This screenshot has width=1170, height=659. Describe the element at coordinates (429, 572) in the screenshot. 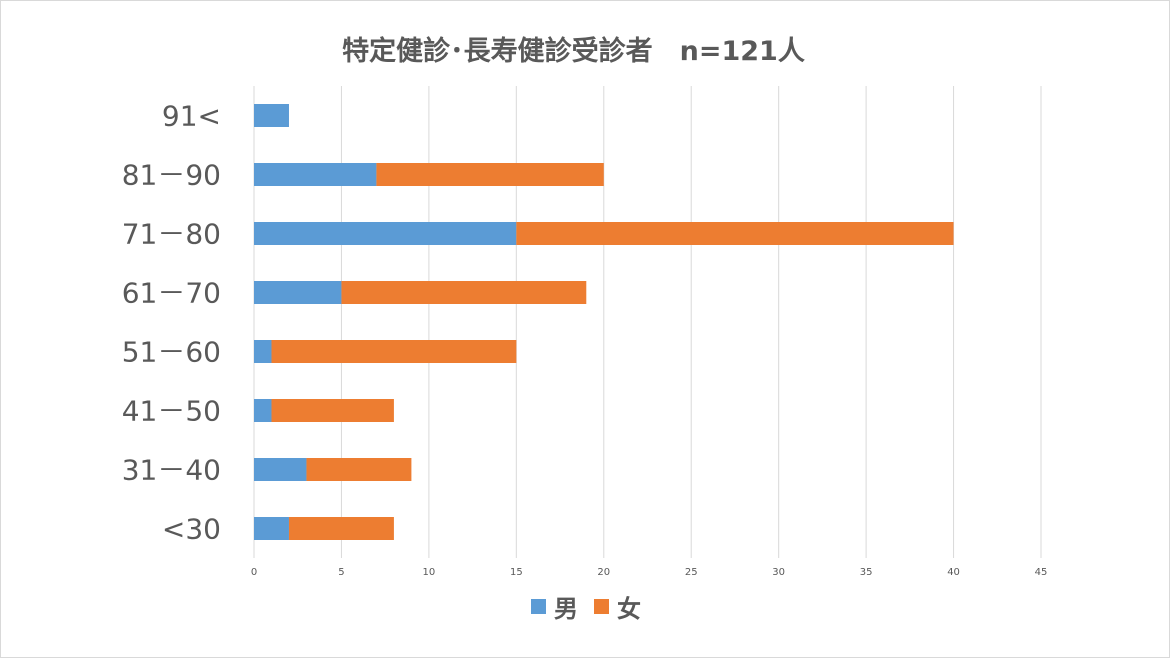

I see `x-tick-label: 10` at that location.